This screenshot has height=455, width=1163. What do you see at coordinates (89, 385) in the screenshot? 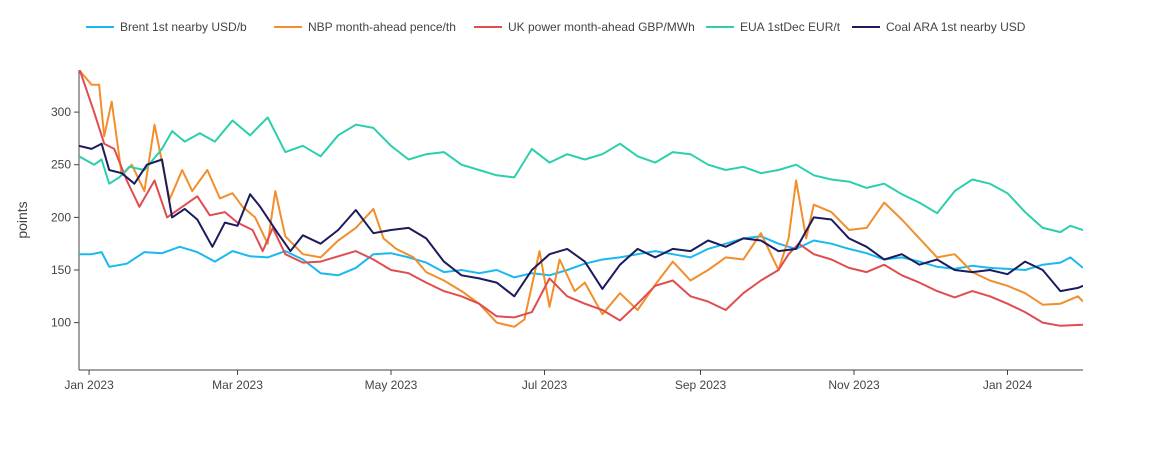
I see `x-tick-label: Jan 2023` at bounding box center [89, 385].